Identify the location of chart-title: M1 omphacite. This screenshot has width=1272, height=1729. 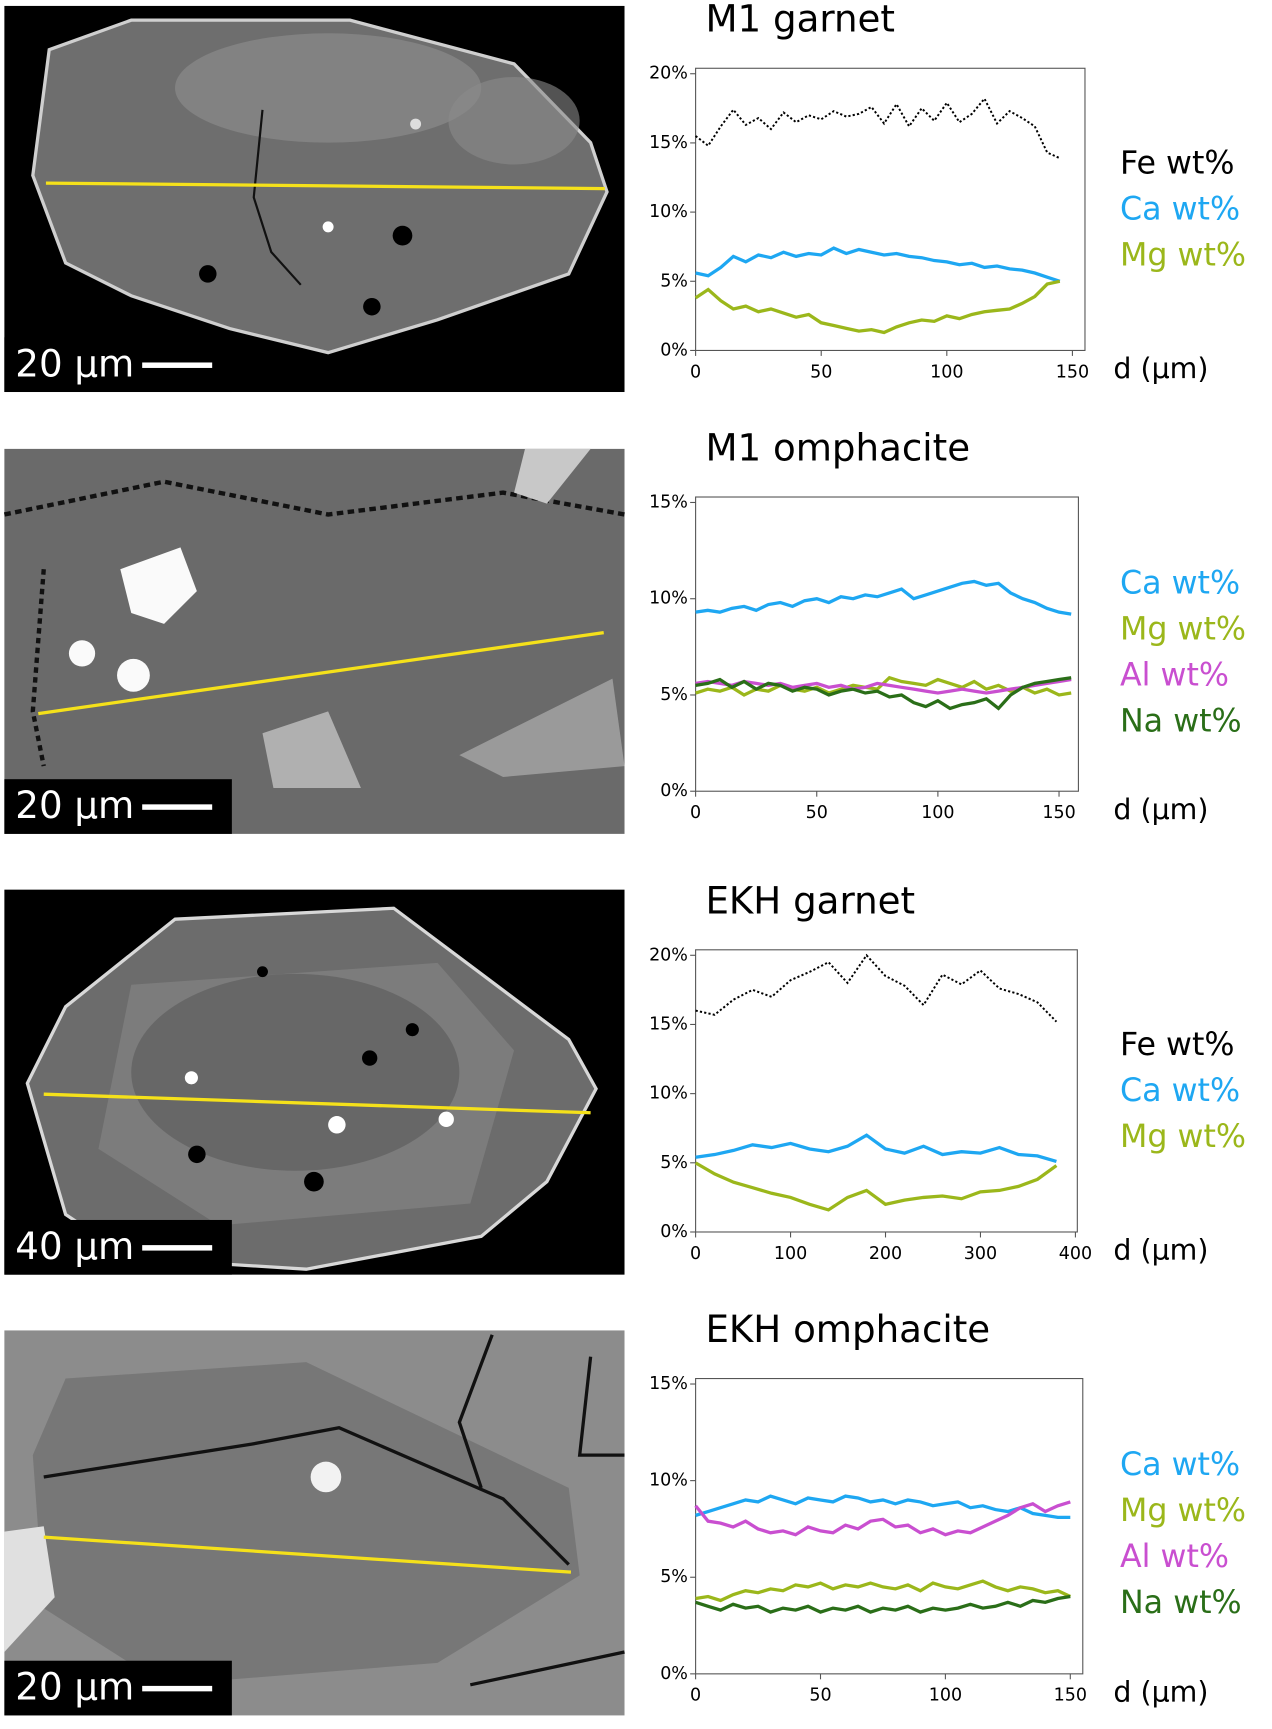
(837, 447).